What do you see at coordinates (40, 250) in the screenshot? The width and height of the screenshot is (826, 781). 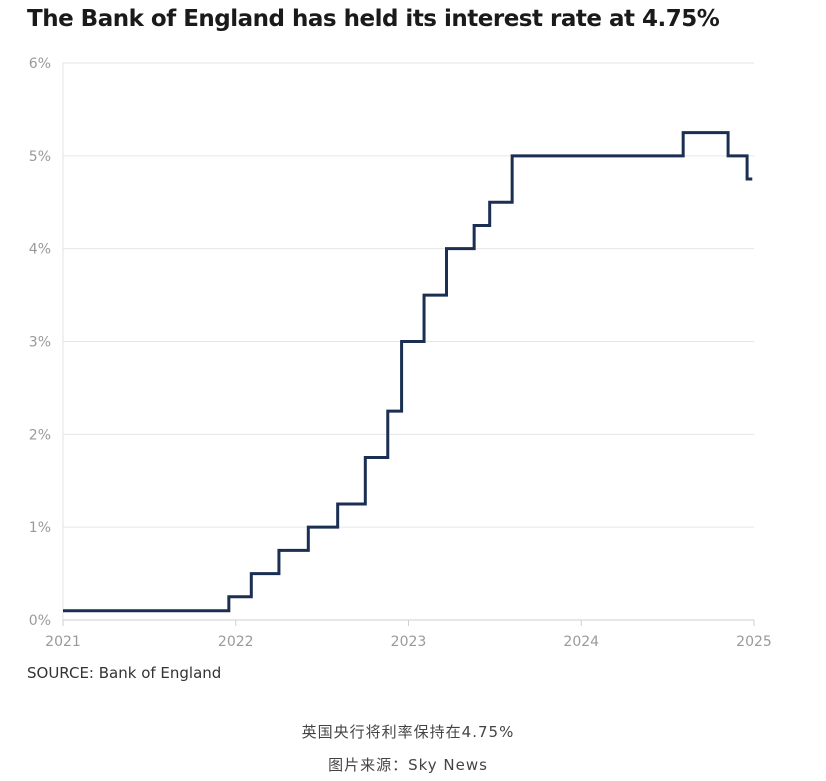 I see `y-tick-label: 4%` at bounding box center [40, 250].